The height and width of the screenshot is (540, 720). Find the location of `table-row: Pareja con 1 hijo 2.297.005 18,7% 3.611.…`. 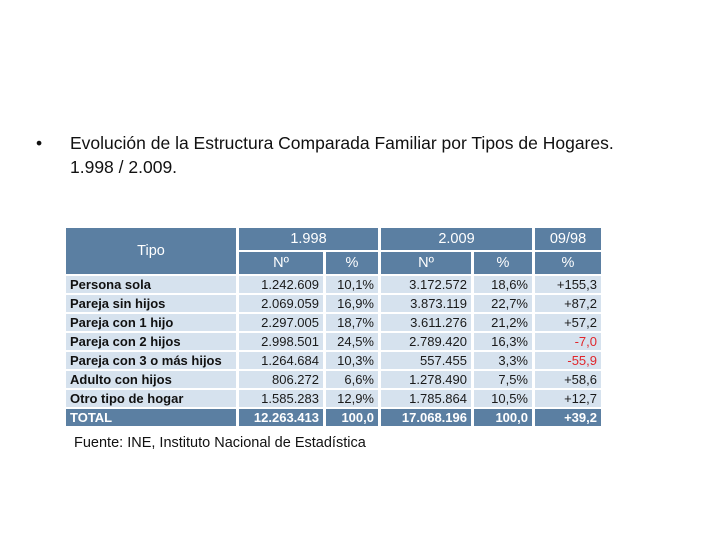

table-row: Pareja con 1 hijo 2.297.005 18,7% 3.611.… is located at coordinates (333, 322).